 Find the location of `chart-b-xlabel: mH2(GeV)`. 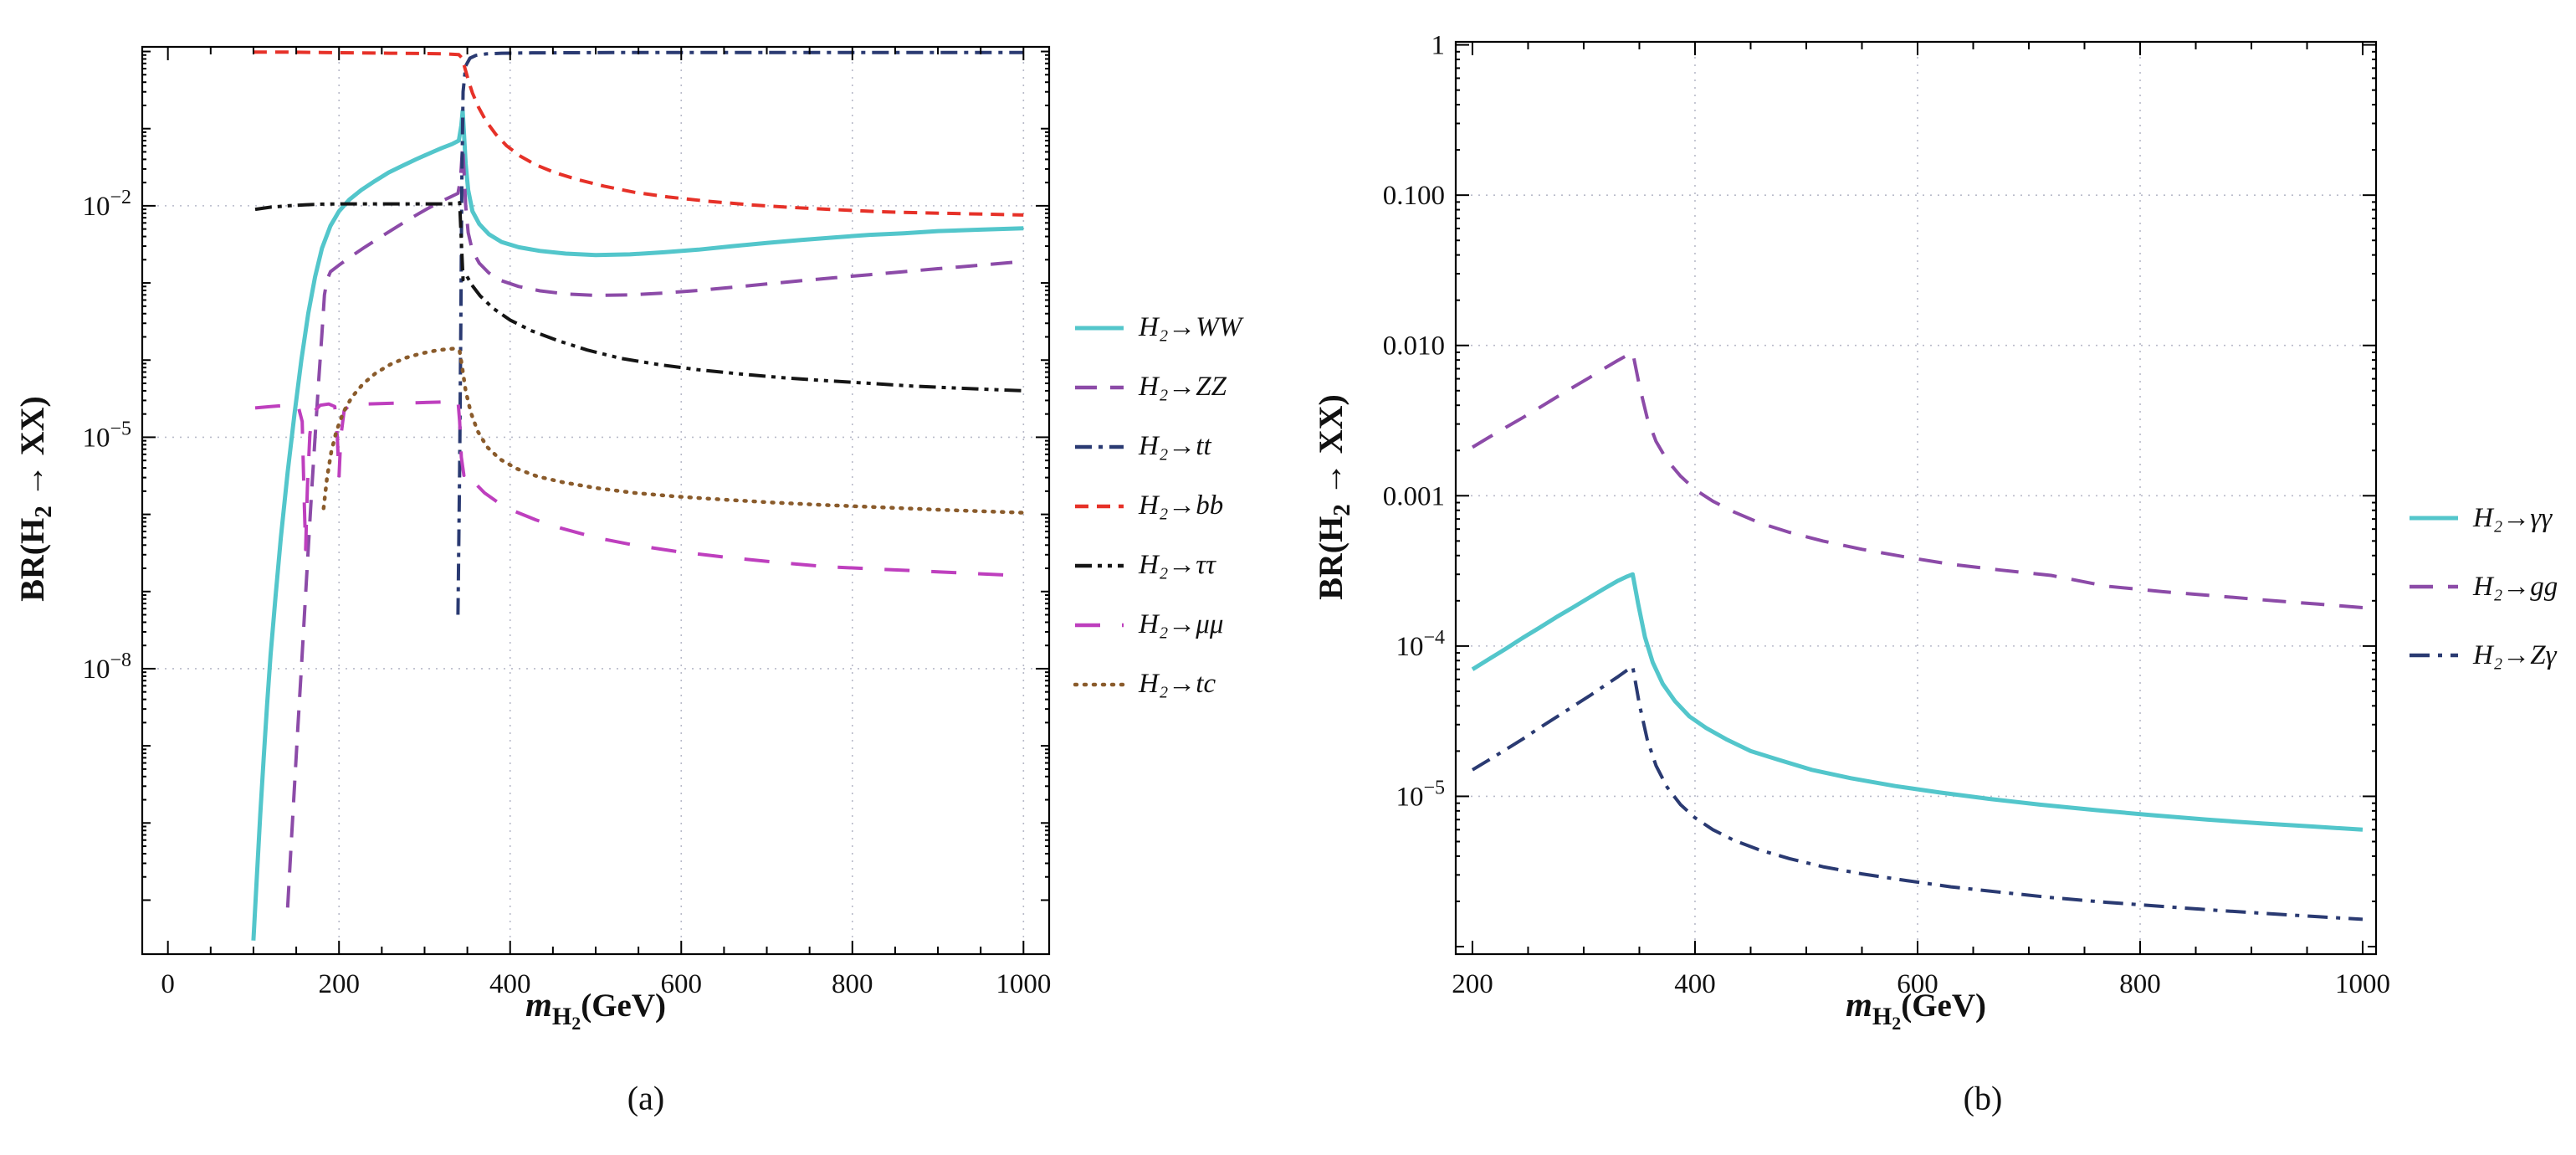

chart-b-xlabel: mH2(GeV) is located at coordinates (1916, 1009).